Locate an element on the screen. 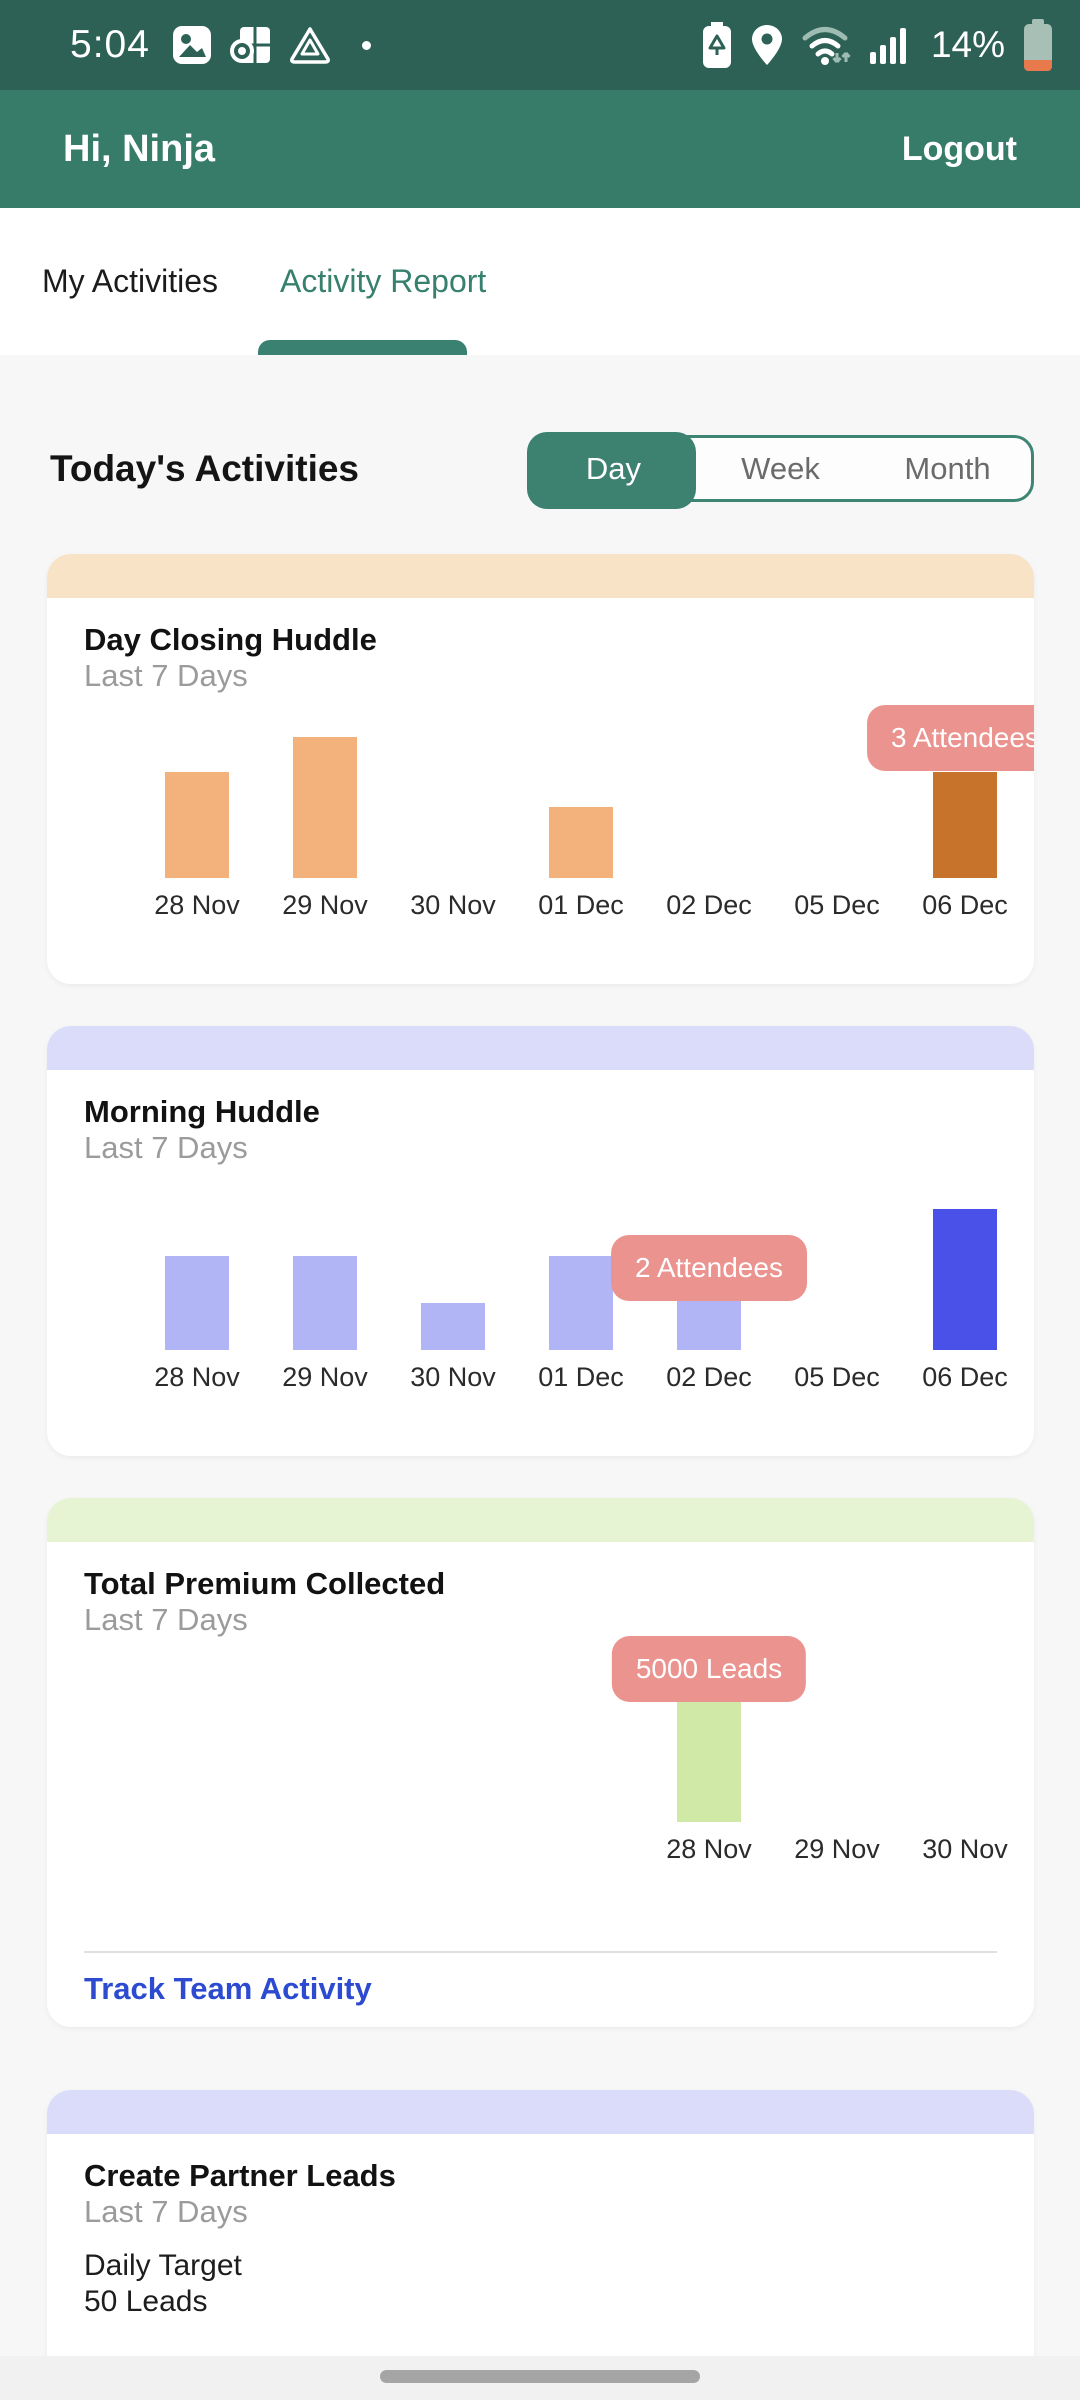  divider is located at coordinates (540, 1952).